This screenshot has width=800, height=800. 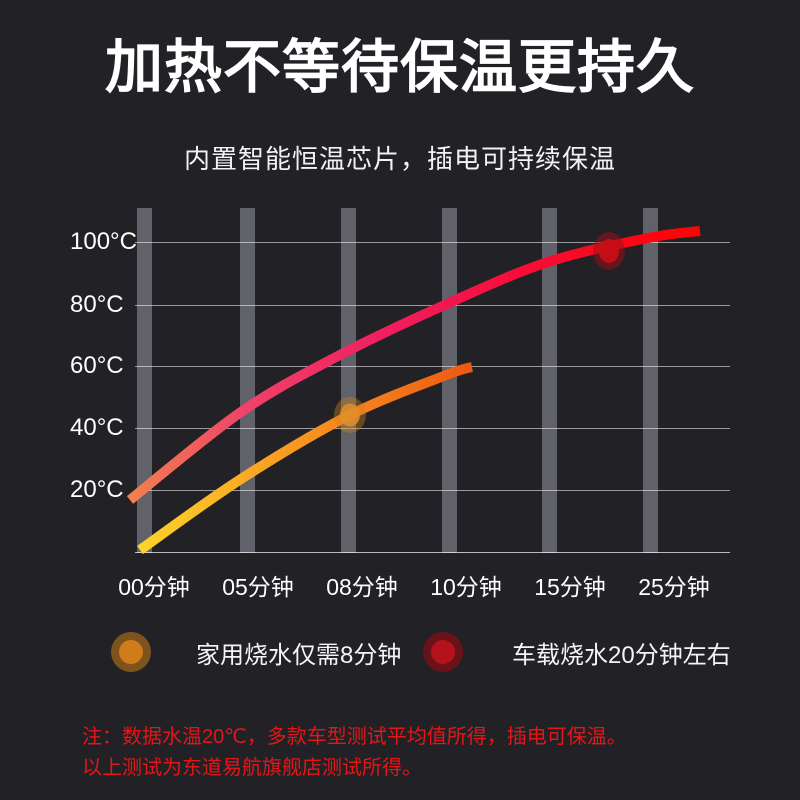 What do you see at coordinates (258, 587) in the screenshot?
I see `x-tick-label: 05分钟` at bounding box center [258, 587].